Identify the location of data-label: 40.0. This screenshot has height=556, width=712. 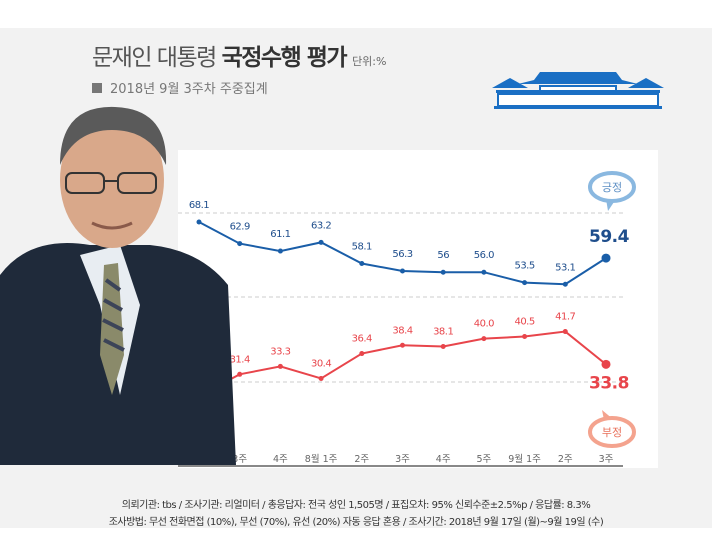
(484, 324).